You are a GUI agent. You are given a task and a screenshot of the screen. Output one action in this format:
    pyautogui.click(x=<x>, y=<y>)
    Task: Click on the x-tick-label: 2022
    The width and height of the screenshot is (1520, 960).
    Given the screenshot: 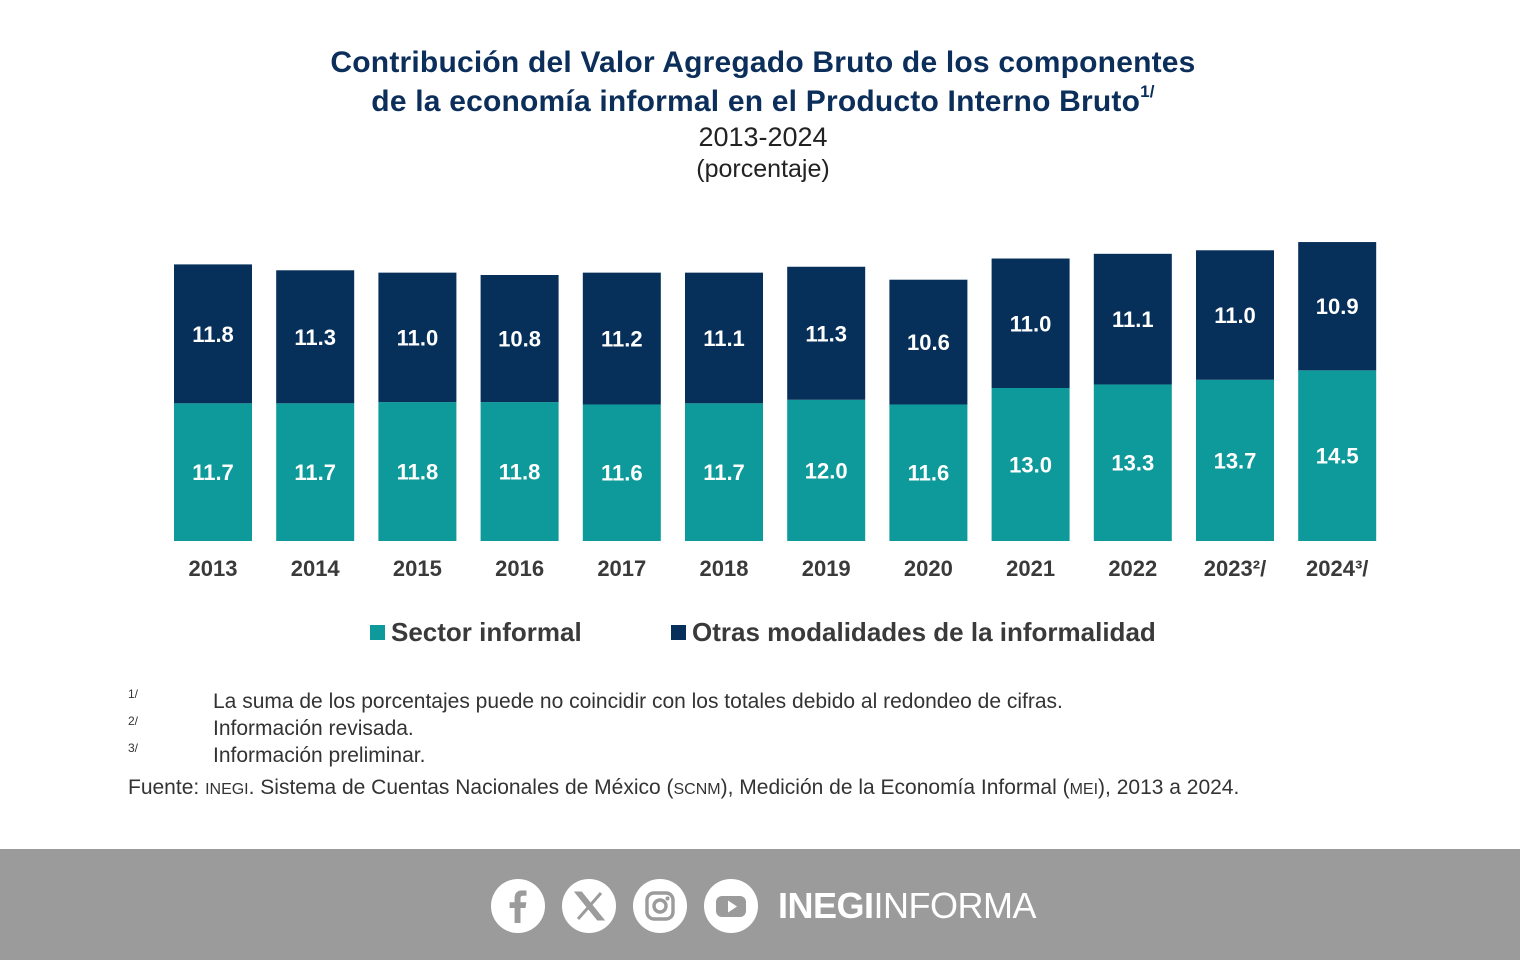 What is the action you would take?
    pyautogui.click(x=1132, y=568)
    